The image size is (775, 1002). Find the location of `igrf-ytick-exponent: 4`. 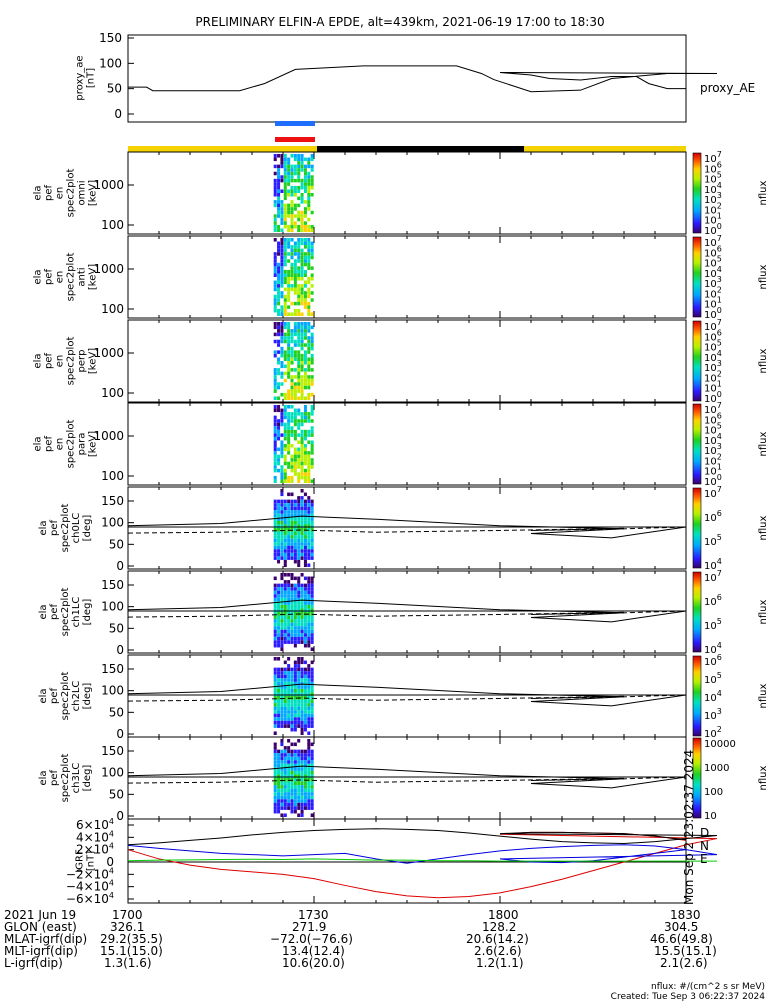

igrf-ytick-exponent: 4 is located at coordinates (111, 895).